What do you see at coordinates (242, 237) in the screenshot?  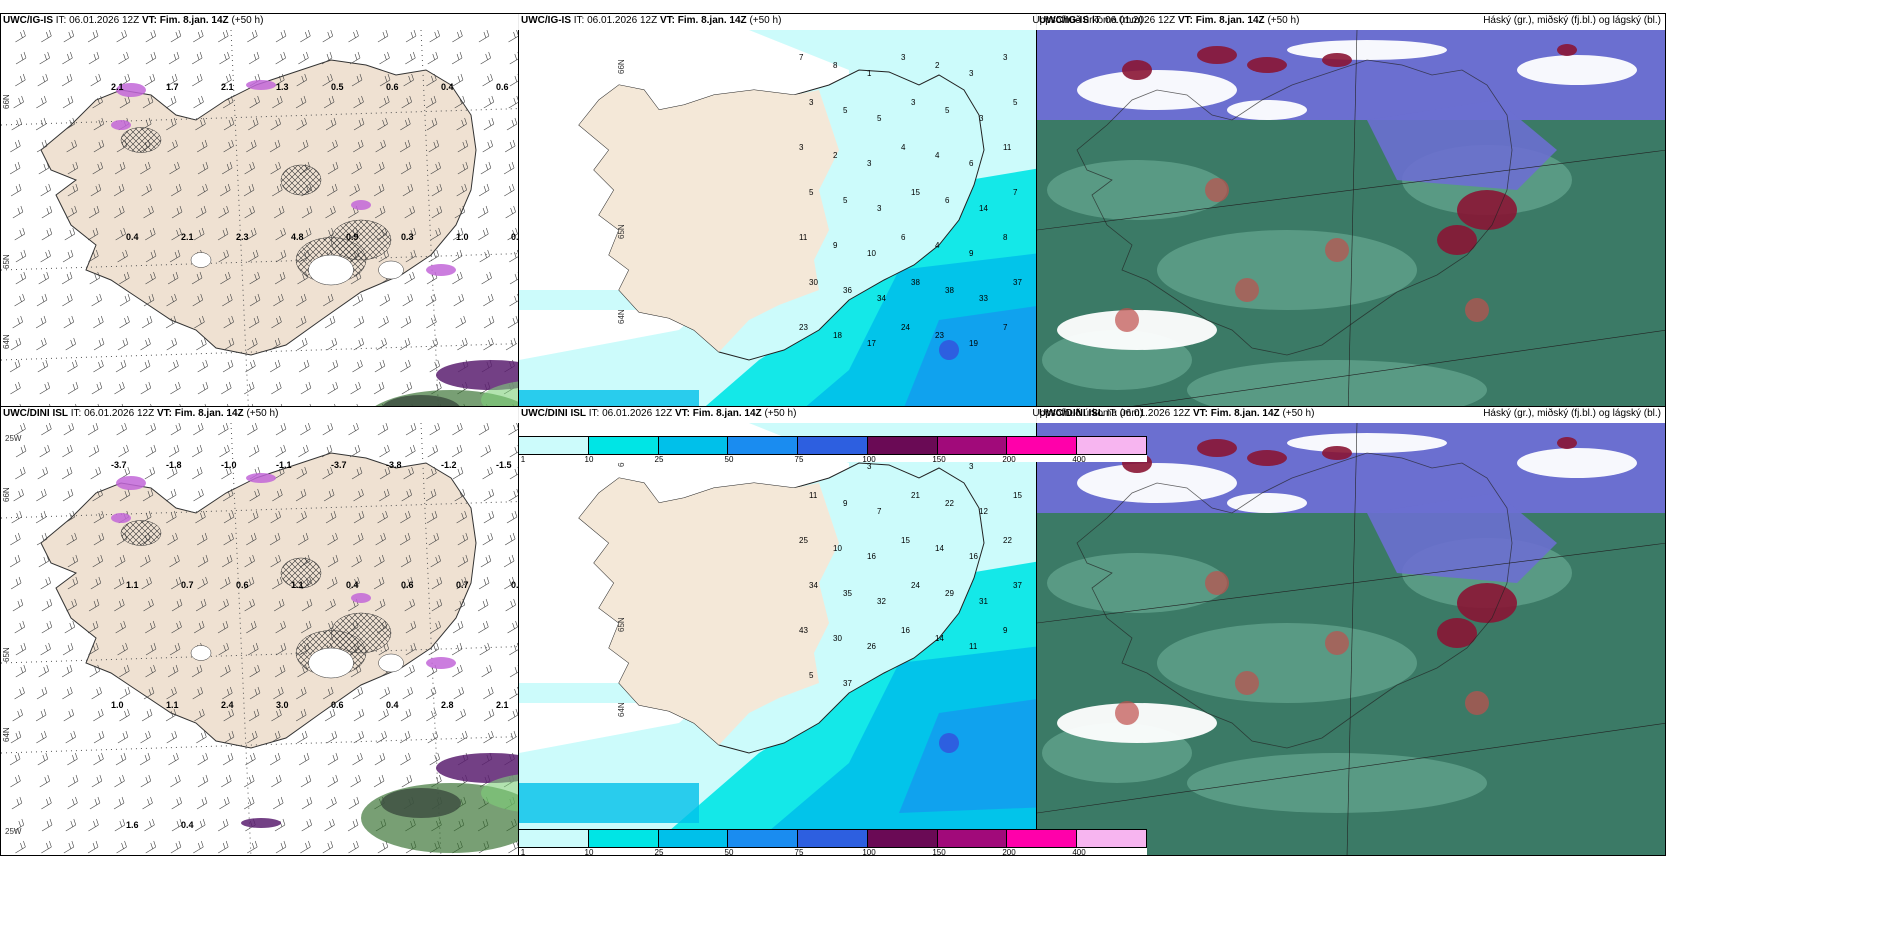 I see `wind-value: 2.3` at bounding box center [242, 237].